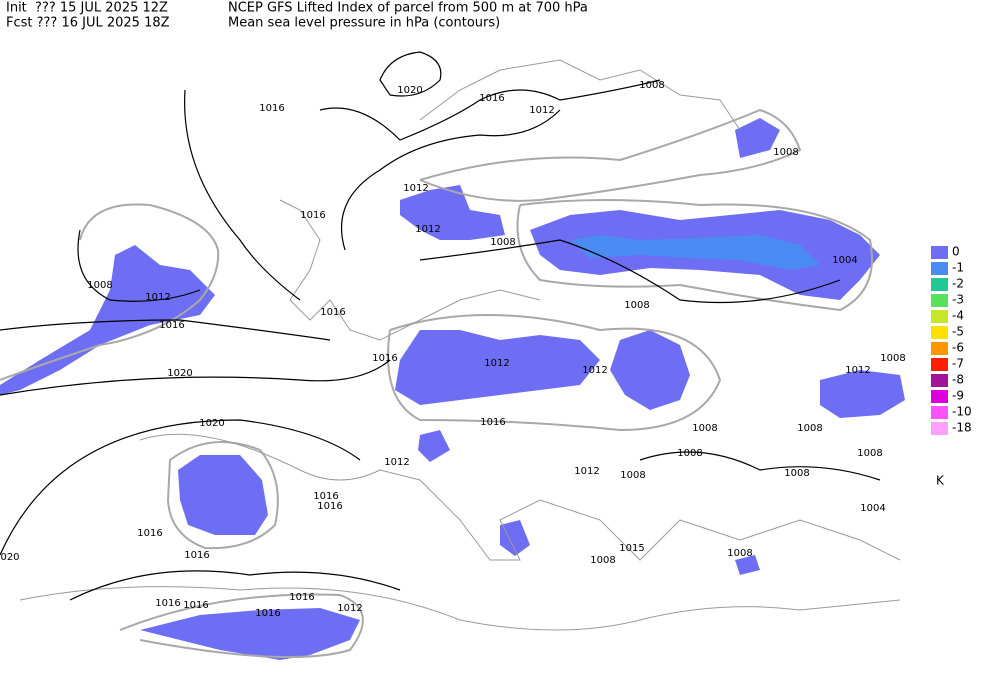 The height and width of the screenshot is (680, 1000). Describe the element at coordinates (9, 557) in the screenshot. I see `contour-label: 020` at that location.